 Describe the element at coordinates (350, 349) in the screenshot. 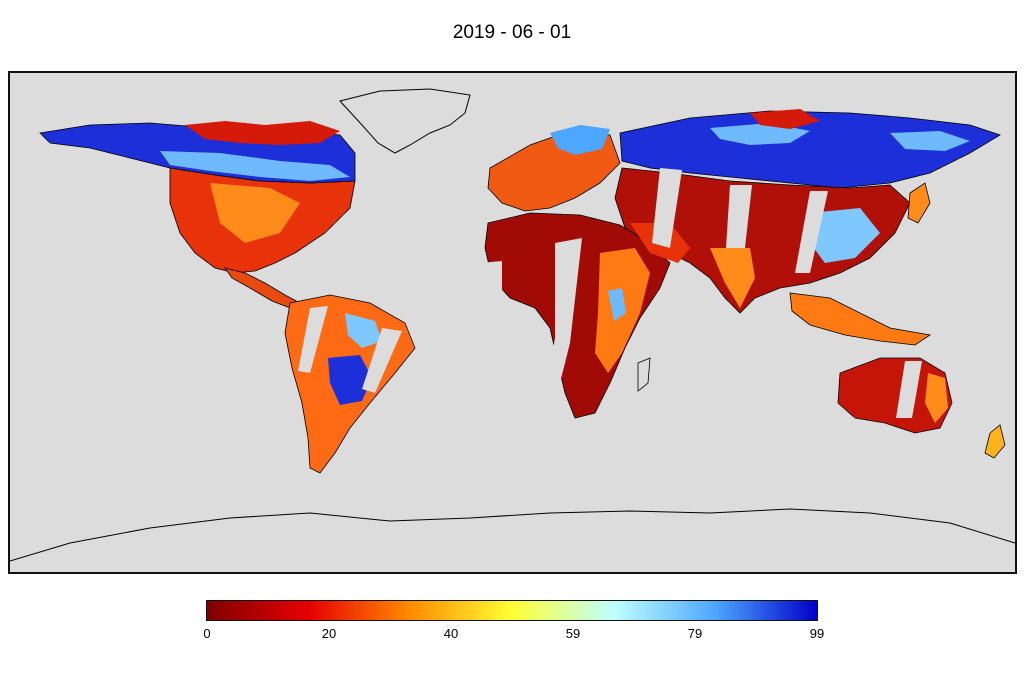

I see `south-america-swath-gap` at that location.